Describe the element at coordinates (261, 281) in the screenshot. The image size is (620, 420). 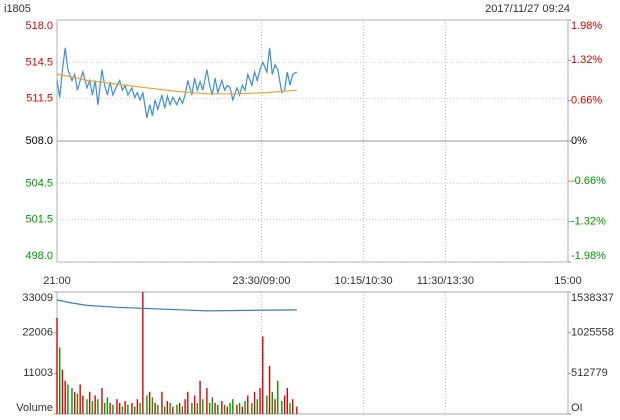
I see `x-tick-label: 23:30/09:00` at that location.